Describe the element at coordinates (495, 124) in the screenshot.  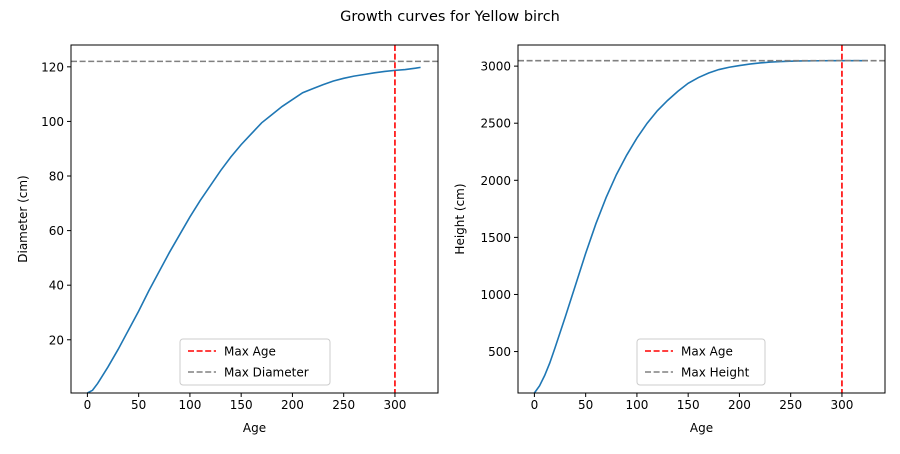
I see `y-tick-label: 2500` at that location.